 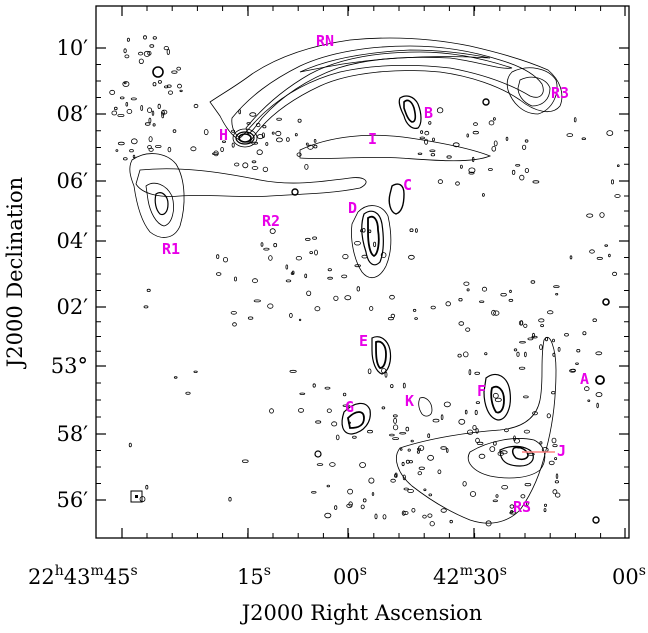 What do you see at coordinates (561, 451) in the screenshot?
I see `label-j: J` at bounding box center [561, 451].